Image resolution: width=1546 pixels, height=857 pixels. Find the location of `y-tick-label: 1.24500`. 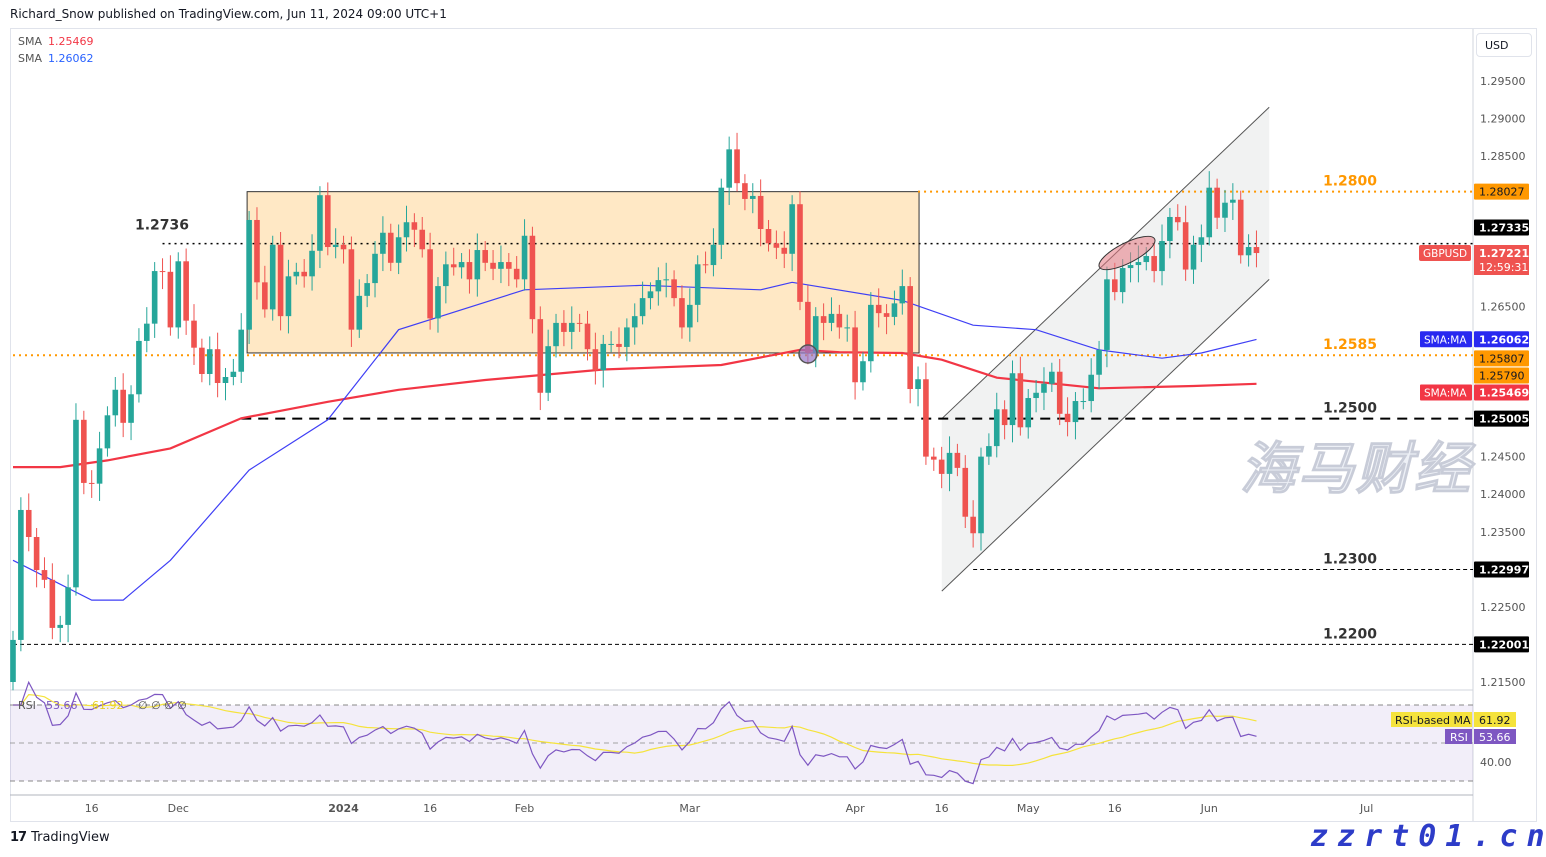

y-tick-label: 1.24500 is located at coordinates (1503, 457).